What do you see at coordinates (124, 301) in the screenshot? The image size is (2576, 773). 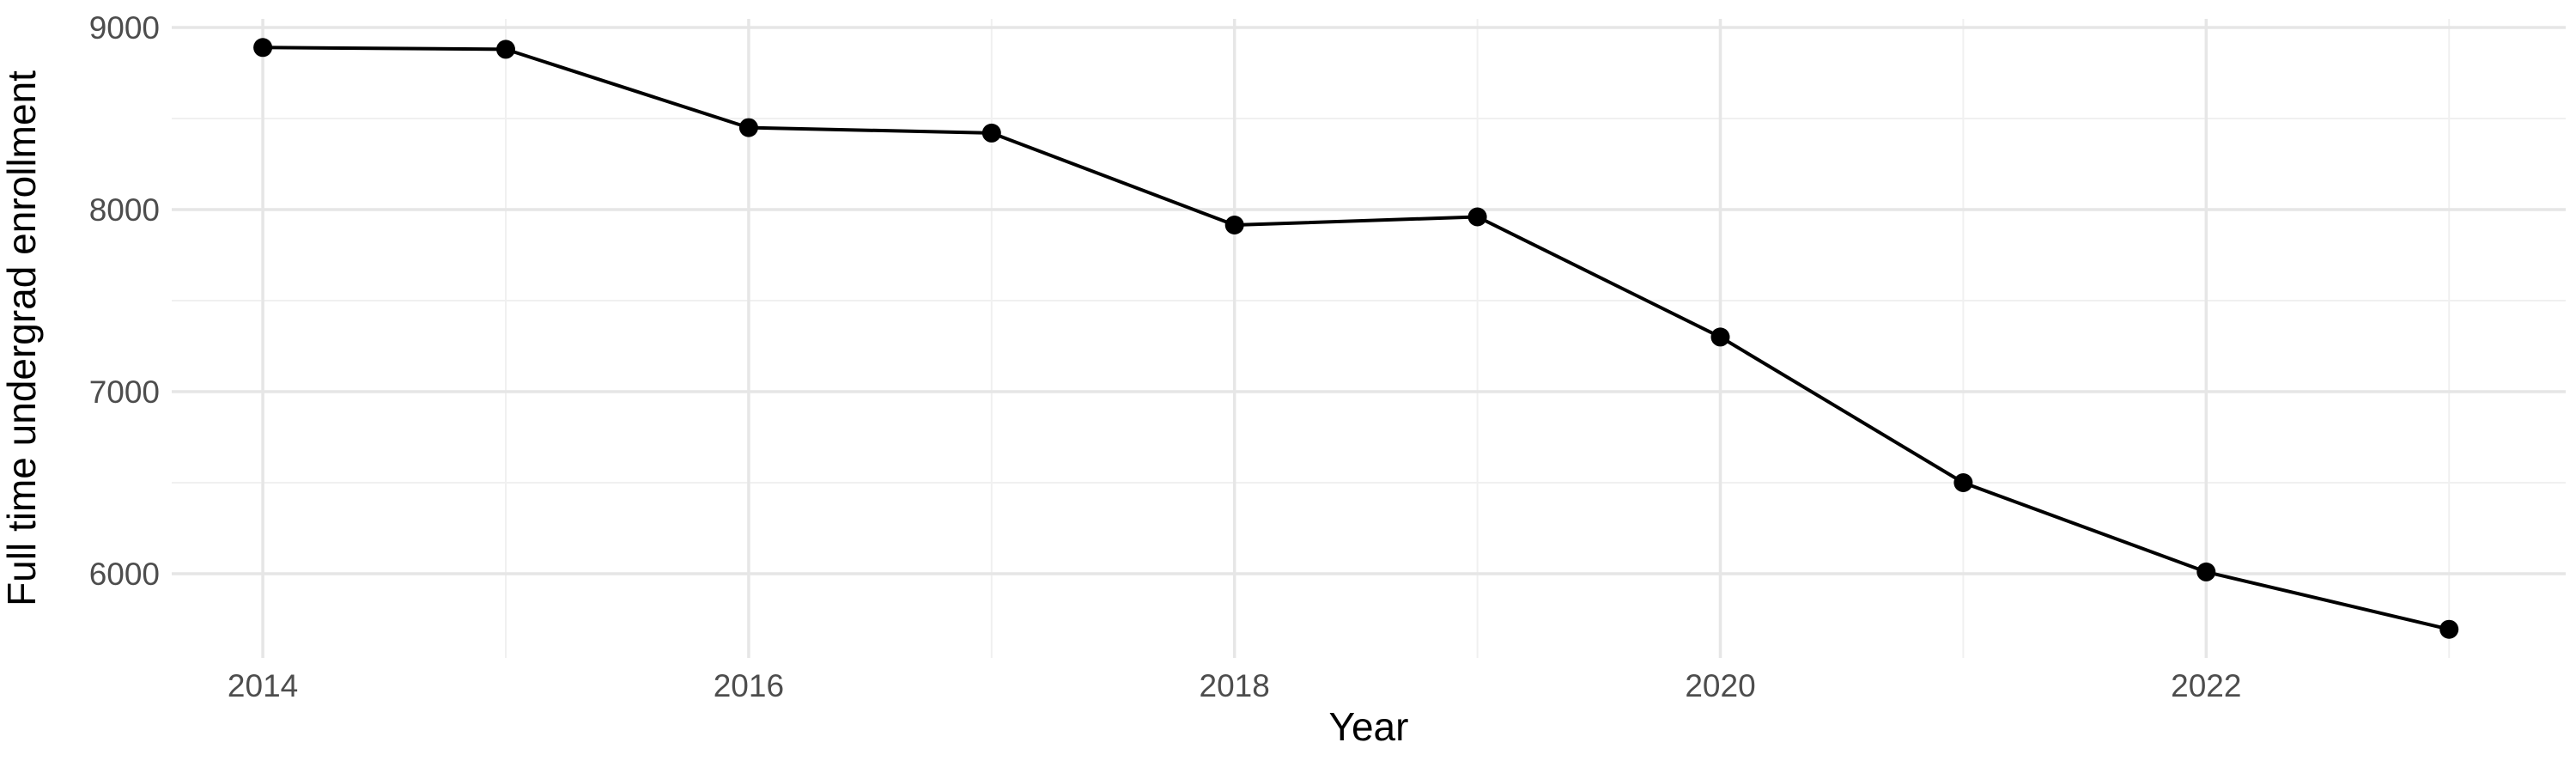 I see `y-axis-tick-labels: 9000 8000 7000 6000` at bounding box center [124, 301].